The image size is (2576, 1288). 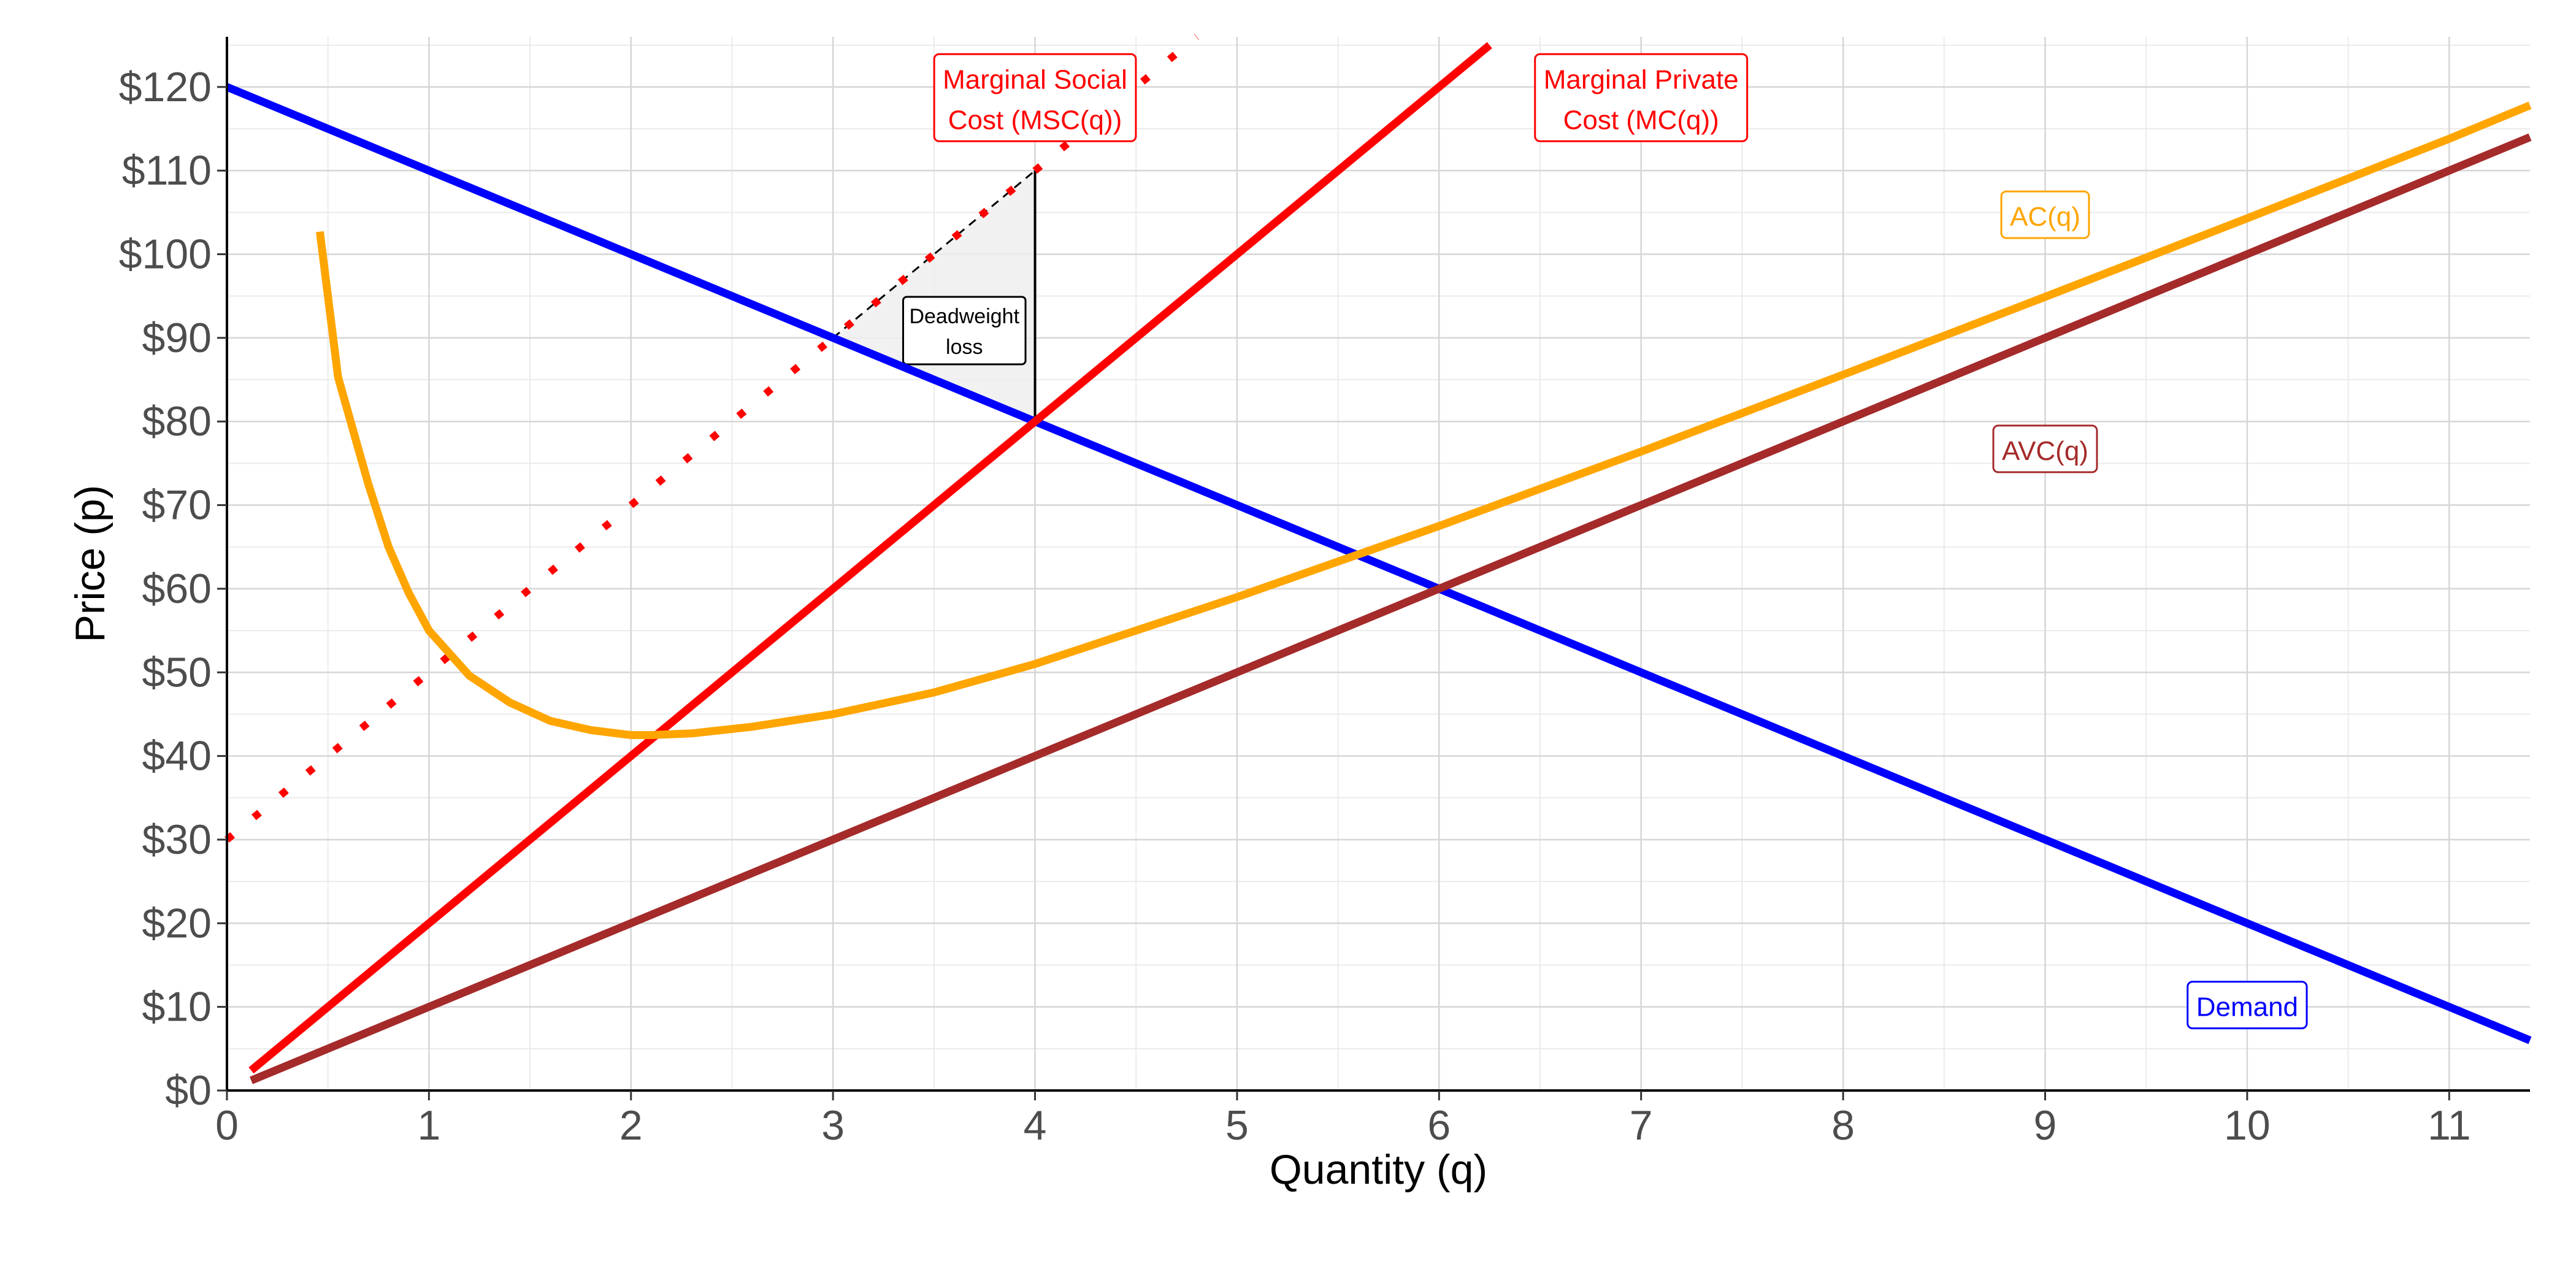 I want to click on series-label-demand: Demand, so click(x=2247, y=1005).